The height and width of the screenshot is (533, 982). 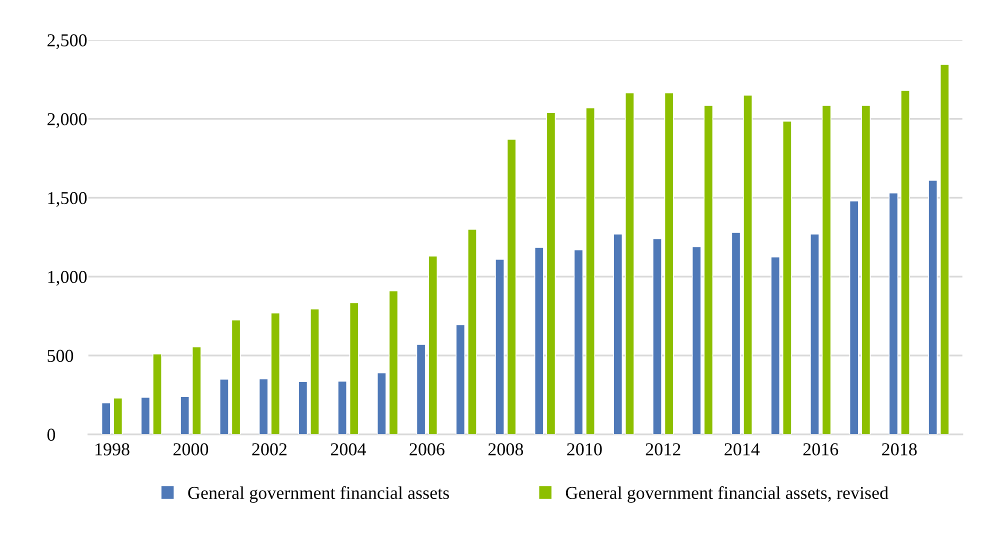 What do you see at coordinates (820, 449) in the screenshot?
I see `x-tick-label: 2016` at bounding box center [820, 449].